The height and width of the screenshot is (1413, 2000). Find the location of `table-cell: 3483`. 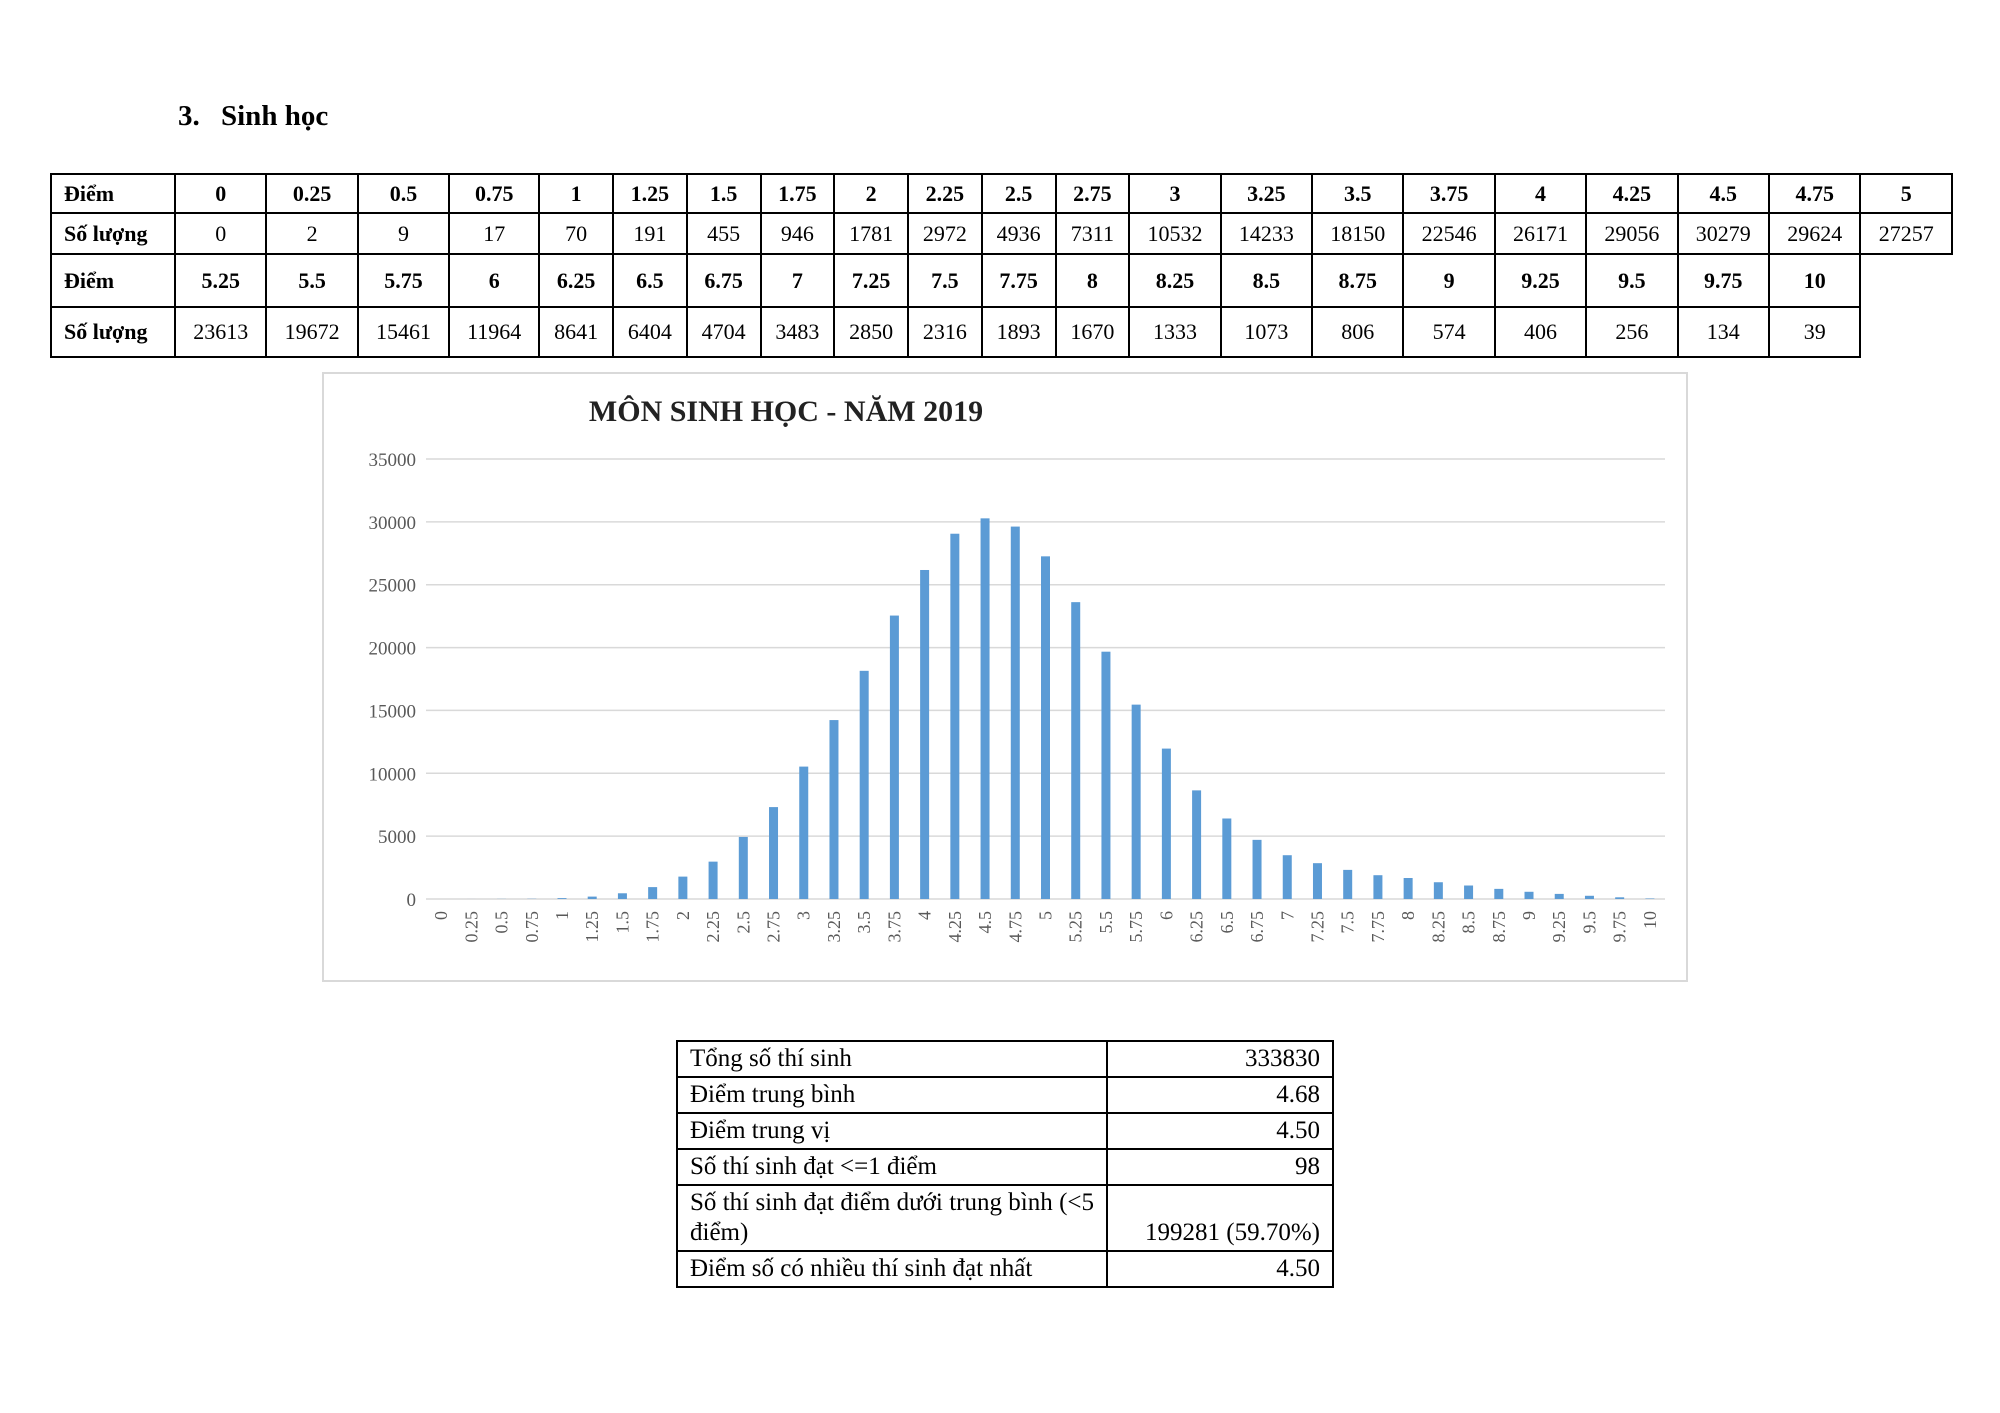

table-cell: 3483 is located at coordinates (797, 332).